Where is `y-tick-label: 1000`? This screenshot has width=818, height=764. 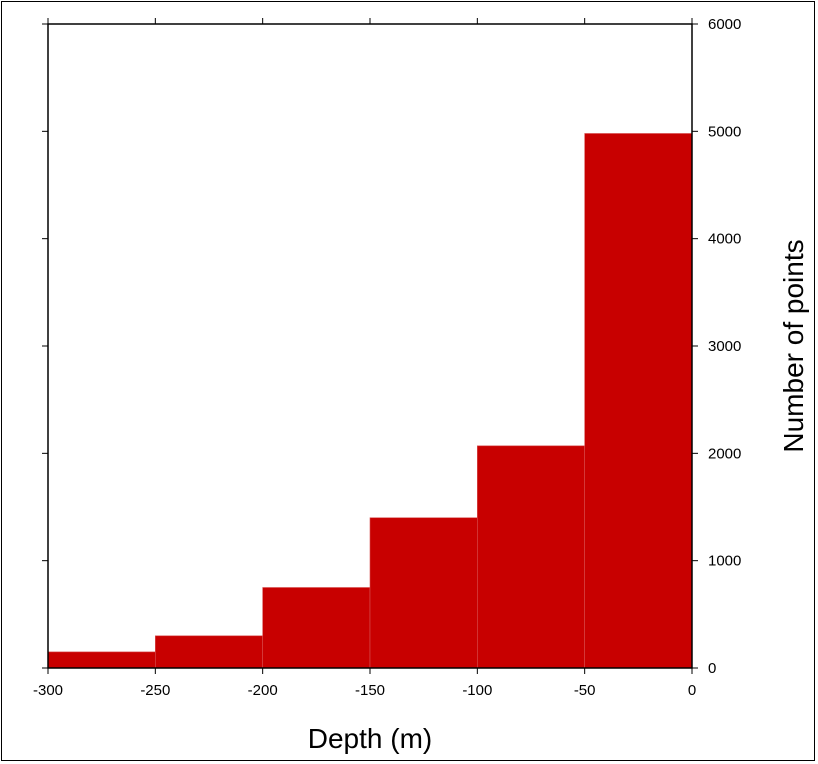
y-tick-label: 1000 is located at coordinates (724, 561).